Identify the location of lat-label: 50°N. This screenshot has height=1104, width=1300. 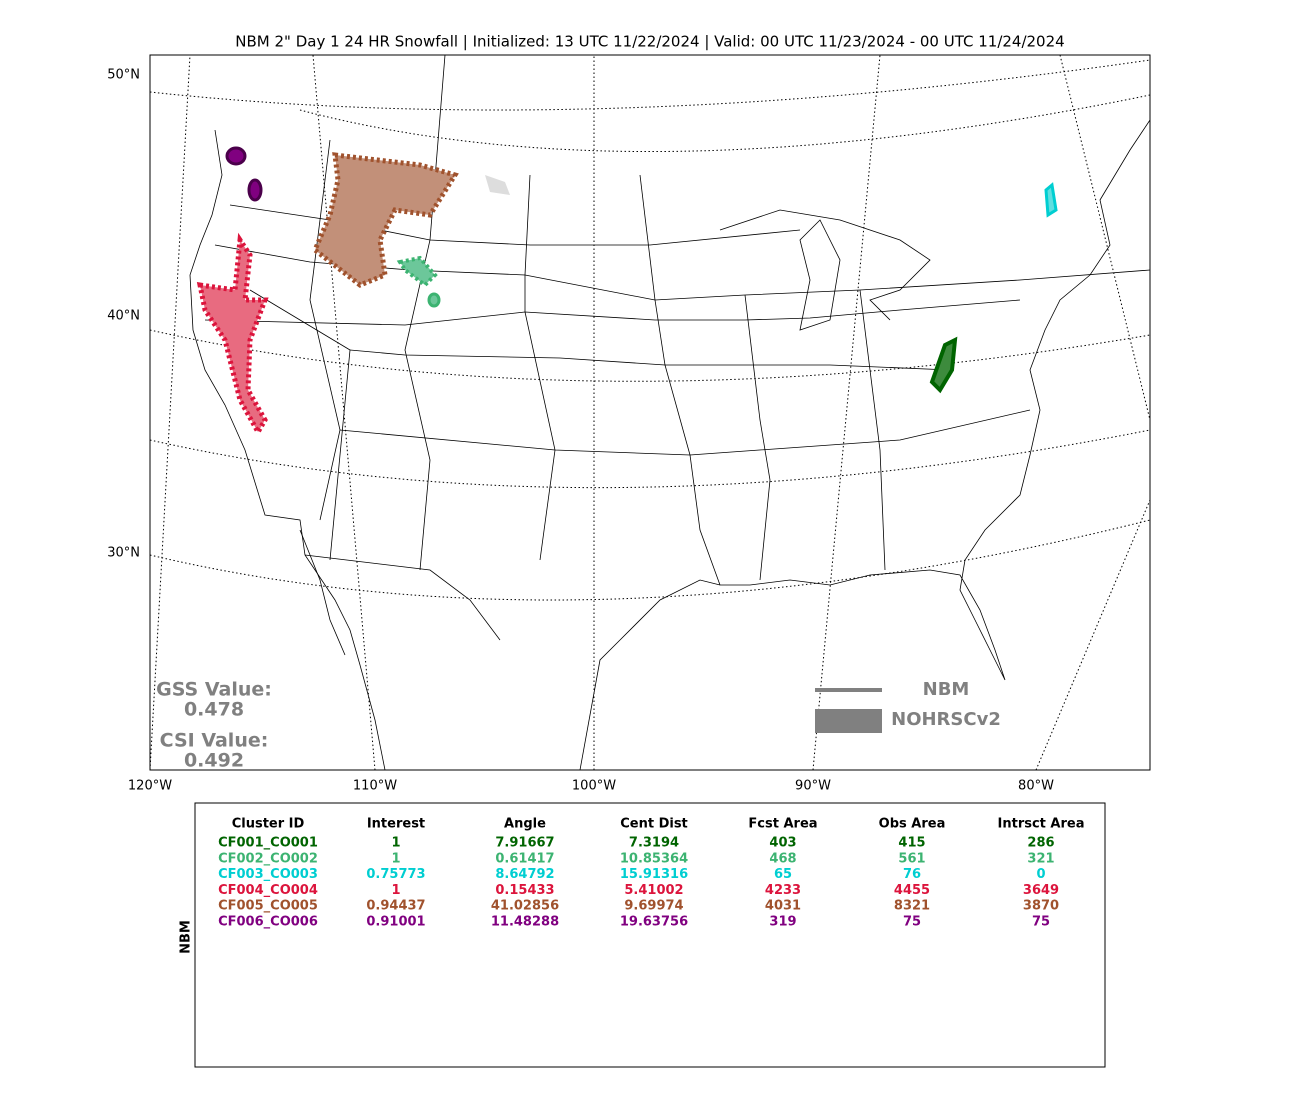
(123, 75).